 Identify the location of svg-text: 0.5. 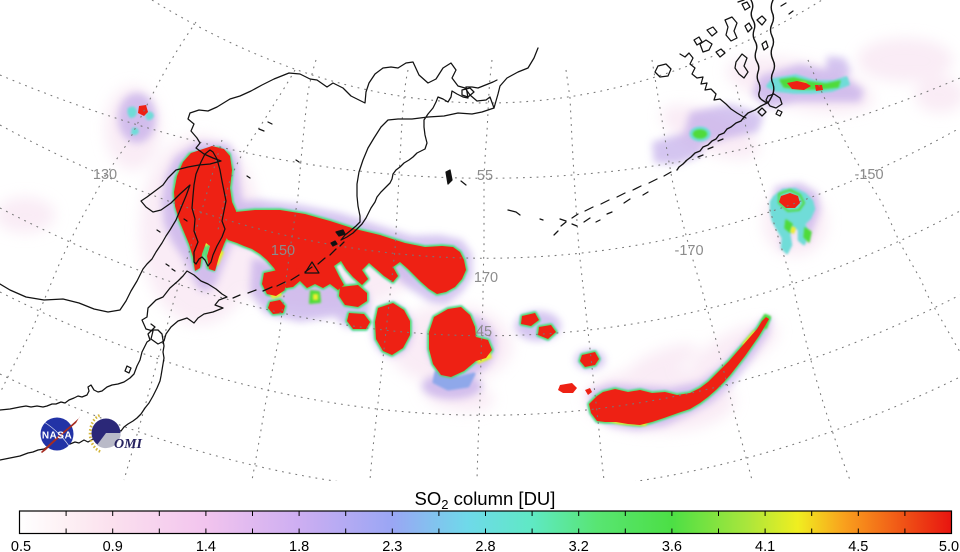
(21, 545).